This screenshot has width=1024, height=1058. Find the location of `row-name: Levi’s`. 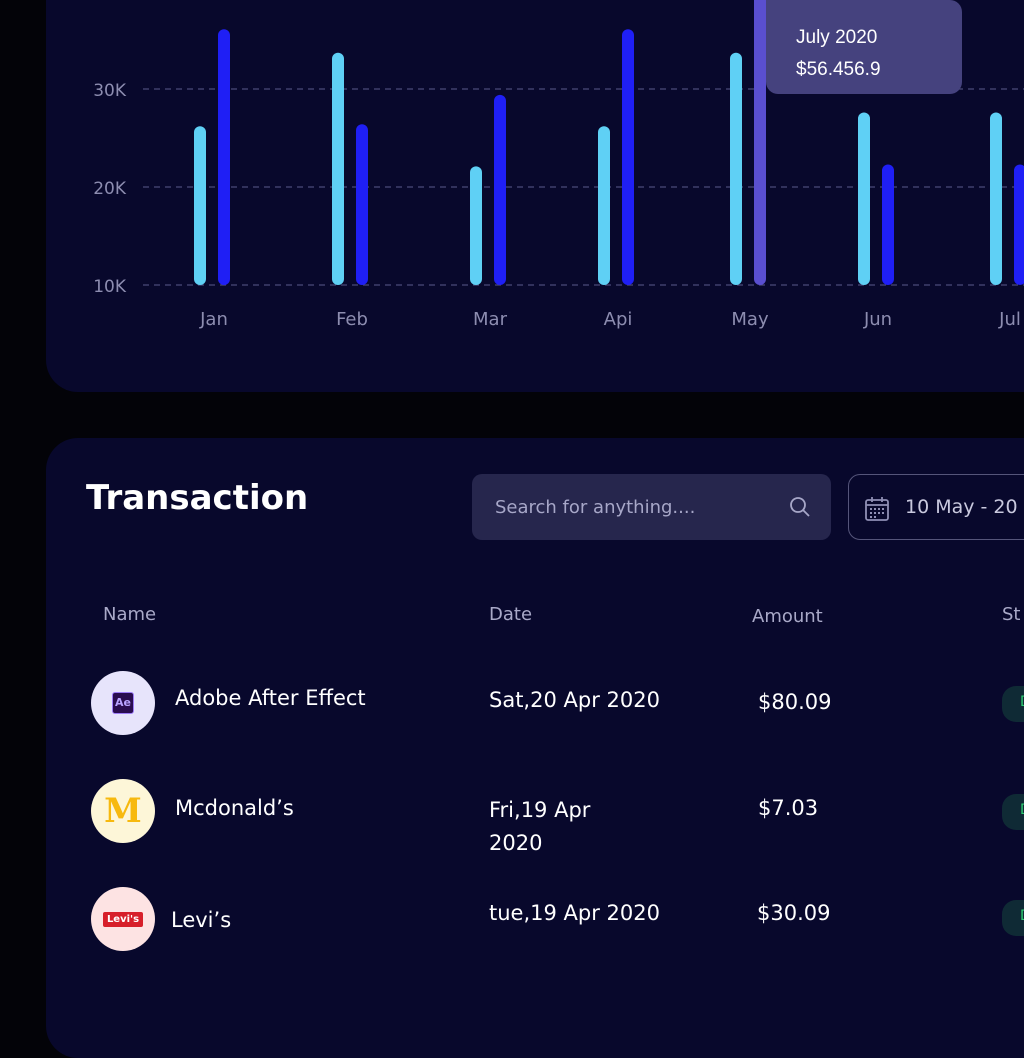

row-name: Levi’s is located at coordinates (201, 920).